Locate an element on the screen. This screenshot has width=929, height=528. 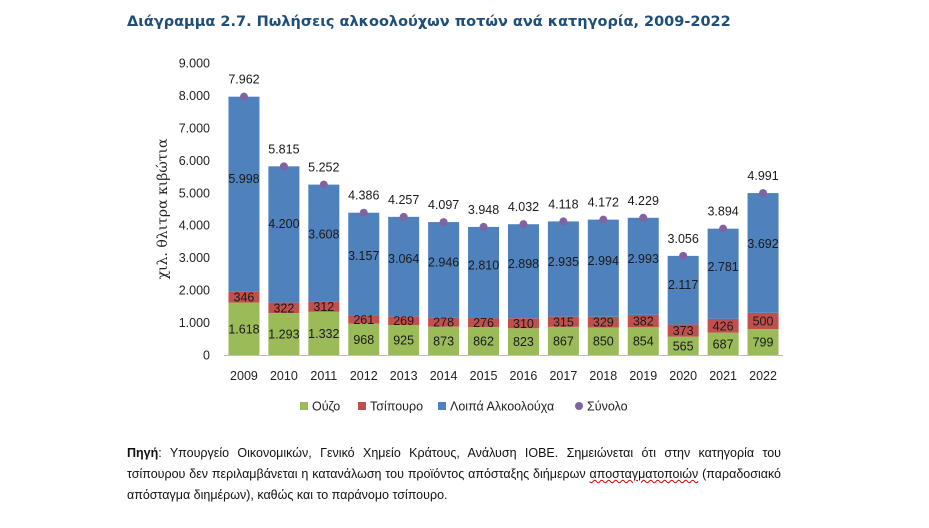
data-label-tsipouro: 315 is located at coordinates (563, 322).